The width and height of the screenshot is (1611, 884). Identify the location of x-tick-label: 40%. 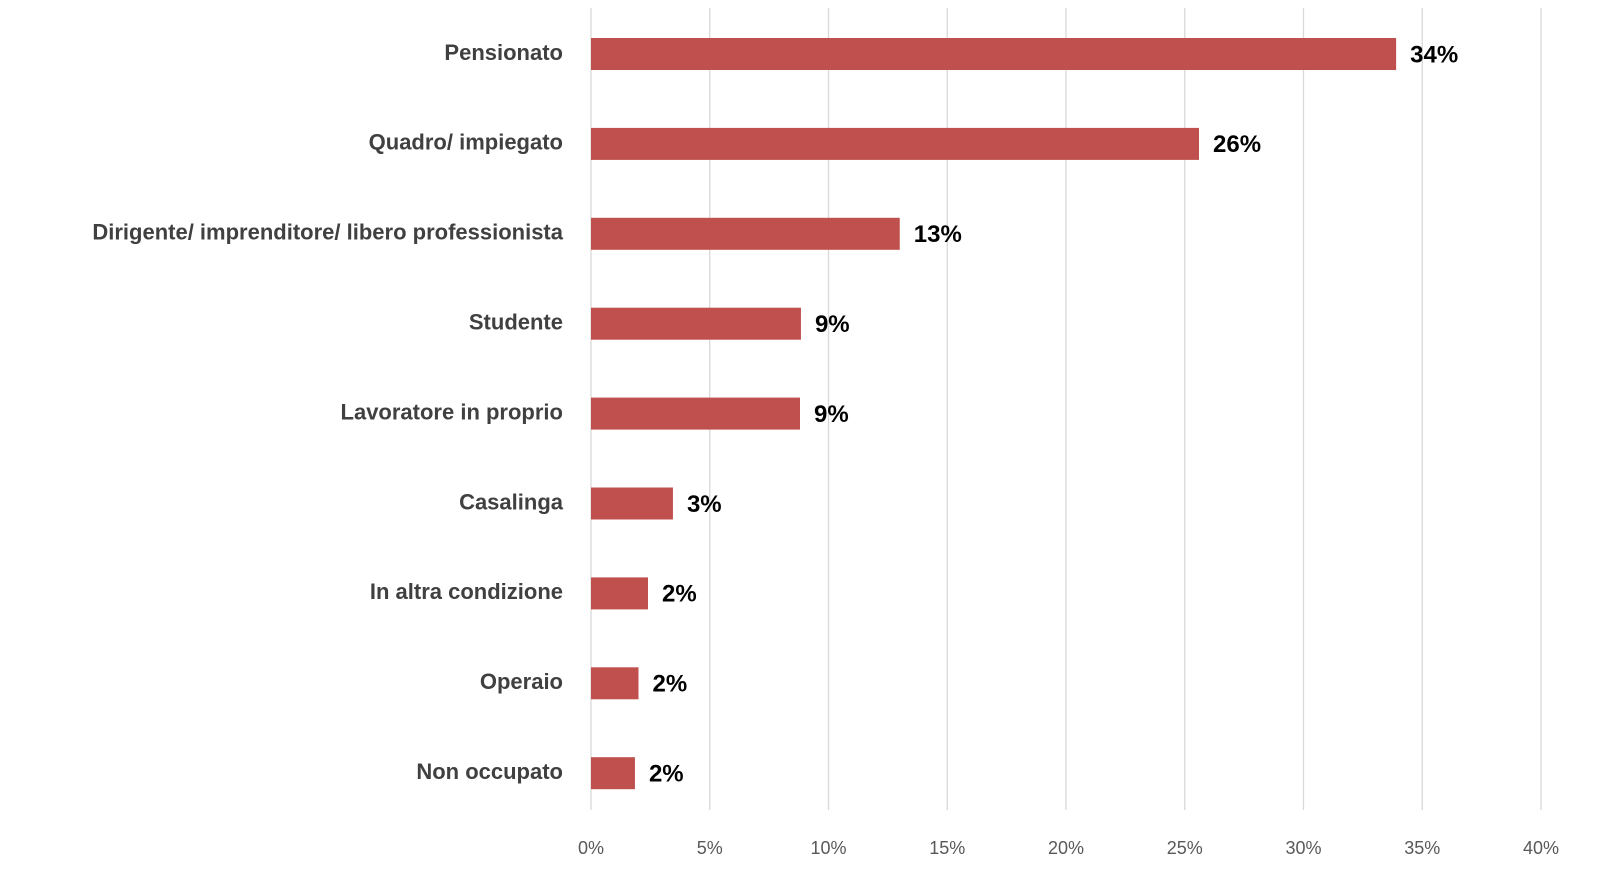
(1541, 848).